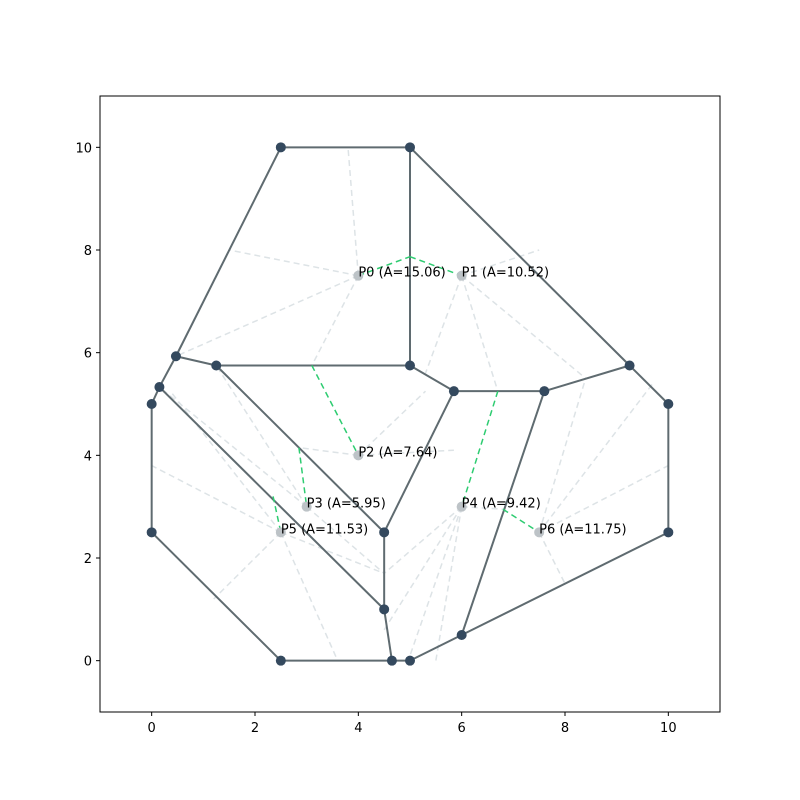 The height and width of the screenshot is (800, 800). Describe the element at coordinates (582, 529) in the screenshot. I see `site-label: P6 (A=11.75)` at that location.